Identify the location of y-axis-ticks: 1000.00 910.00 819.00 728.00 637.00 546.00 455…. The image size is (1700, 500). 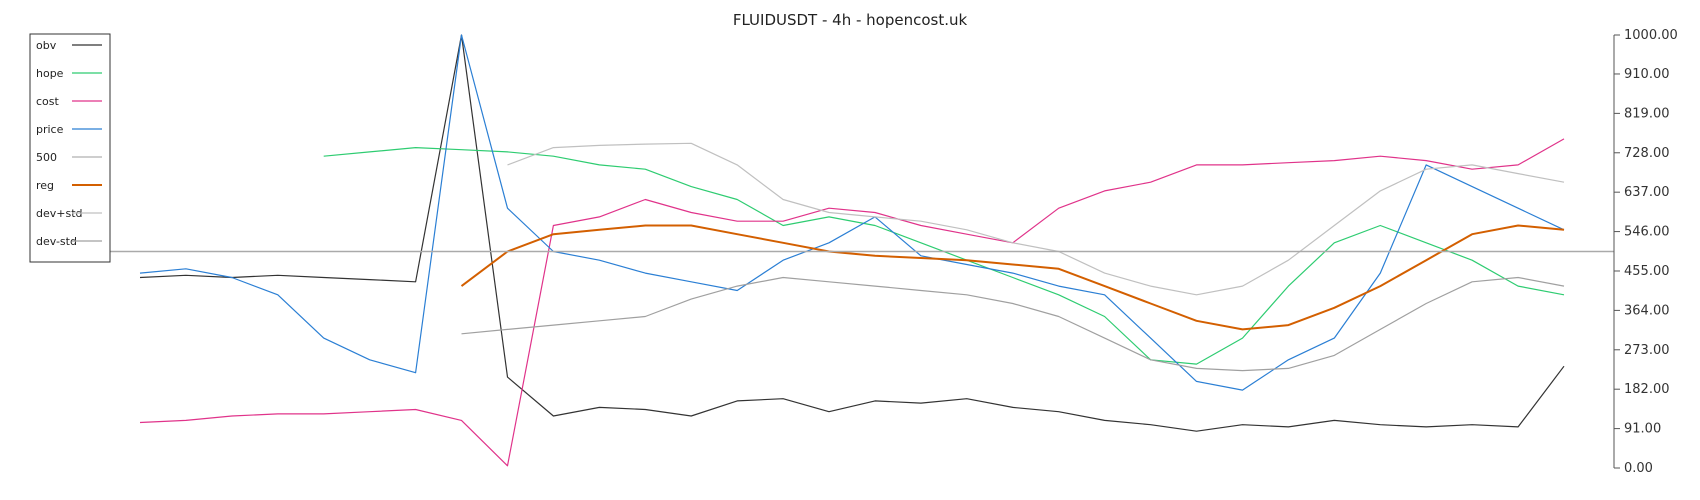
(1646, 252).